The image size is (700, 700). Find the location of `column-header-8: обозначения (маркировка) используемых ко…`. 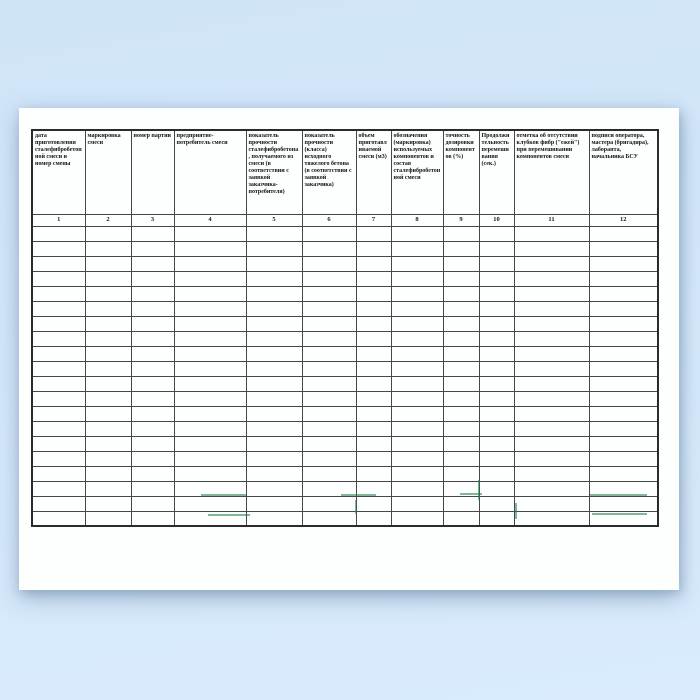

column-header-8: обозначения (маркировка) используемых ко… is located at coordinates (417, 172).